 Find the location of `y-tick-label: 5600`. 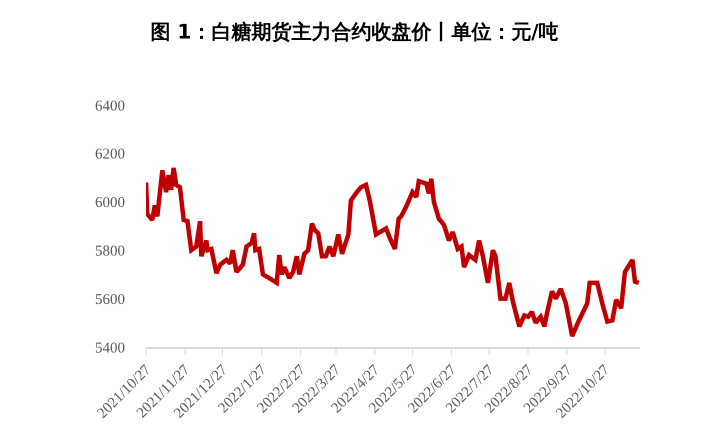

y-tick-label: 5600 is located at coordinates (110, 300).